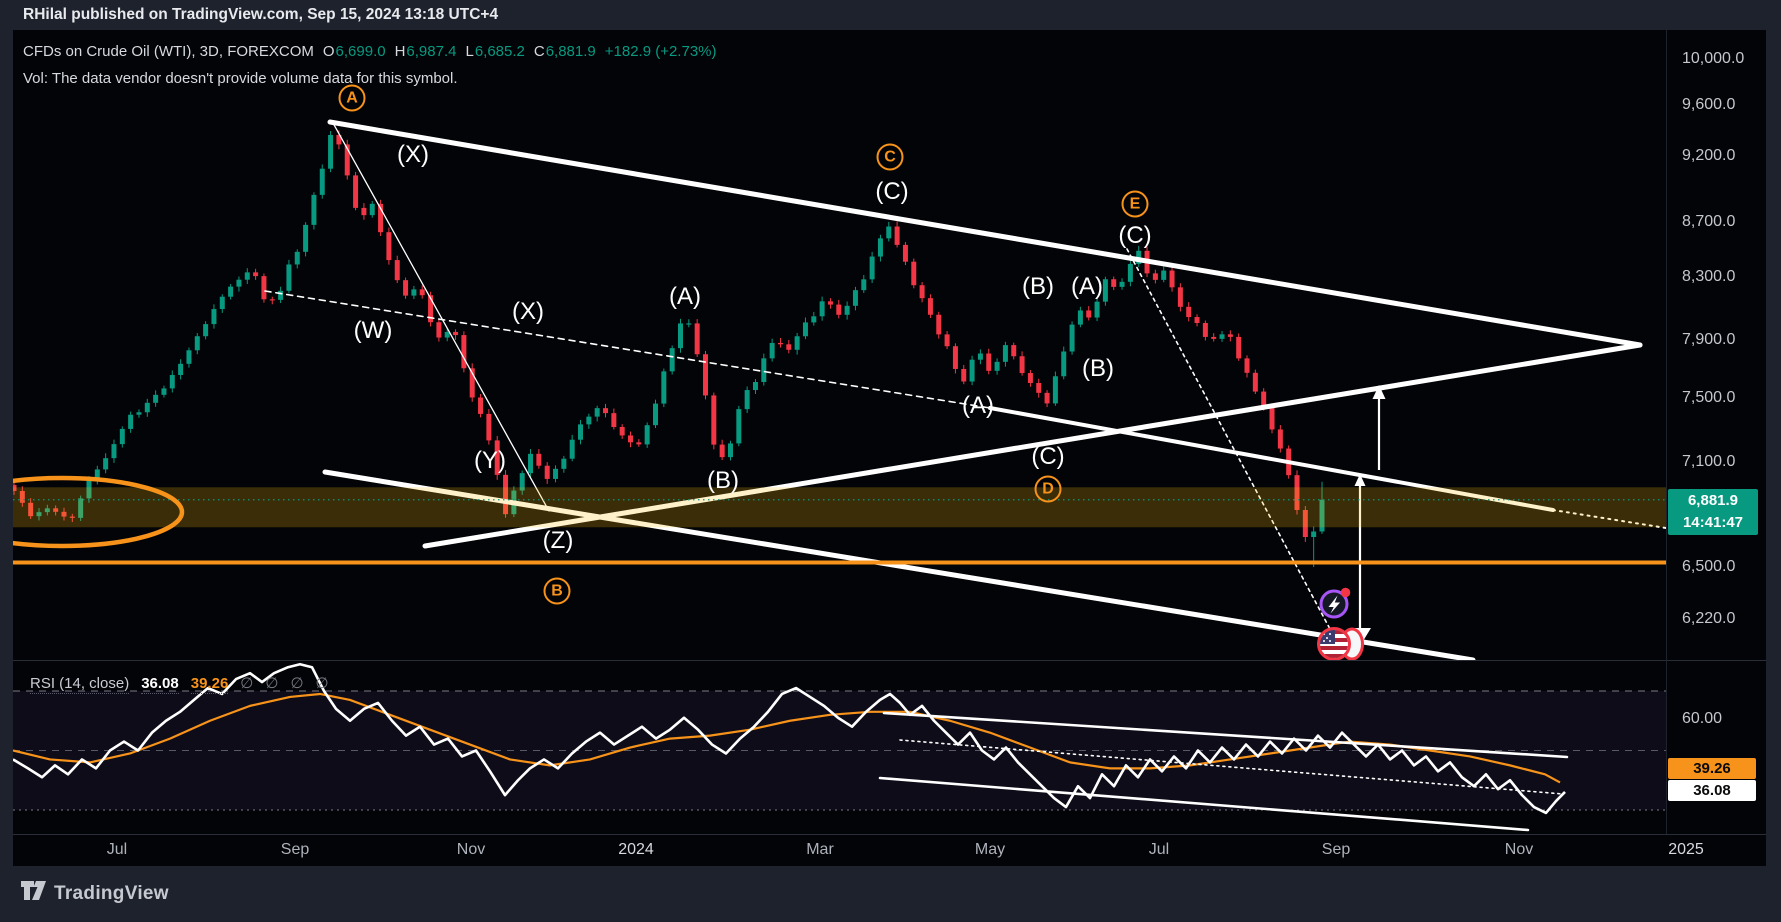 This screenshot has height=922, width=1781. I want to click on pane-separator, so click(889, 660).